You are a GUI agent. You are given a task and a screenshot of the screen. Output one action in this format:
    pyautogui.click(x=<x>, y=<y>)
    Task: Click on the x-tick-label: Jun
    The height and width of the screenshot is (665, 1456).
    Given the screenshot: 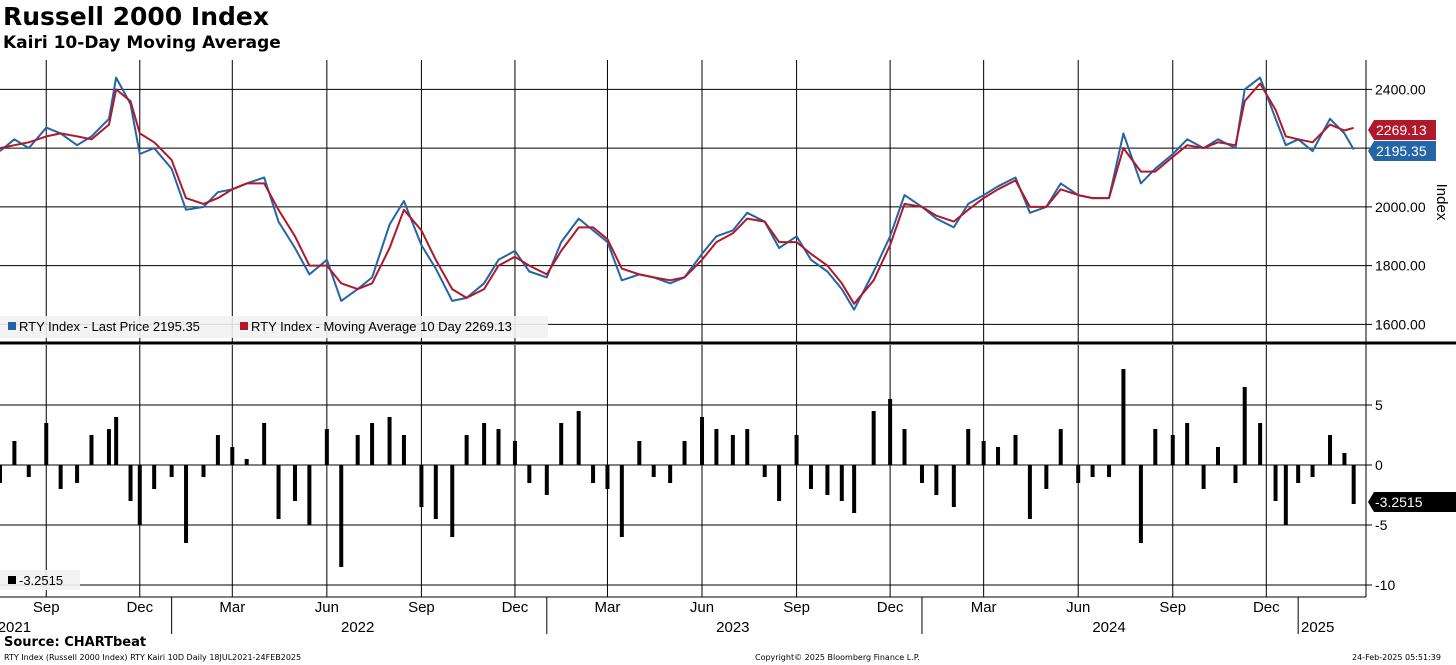 What is the action you would take?
    pyautogui.click(x=1078, y=607)
    